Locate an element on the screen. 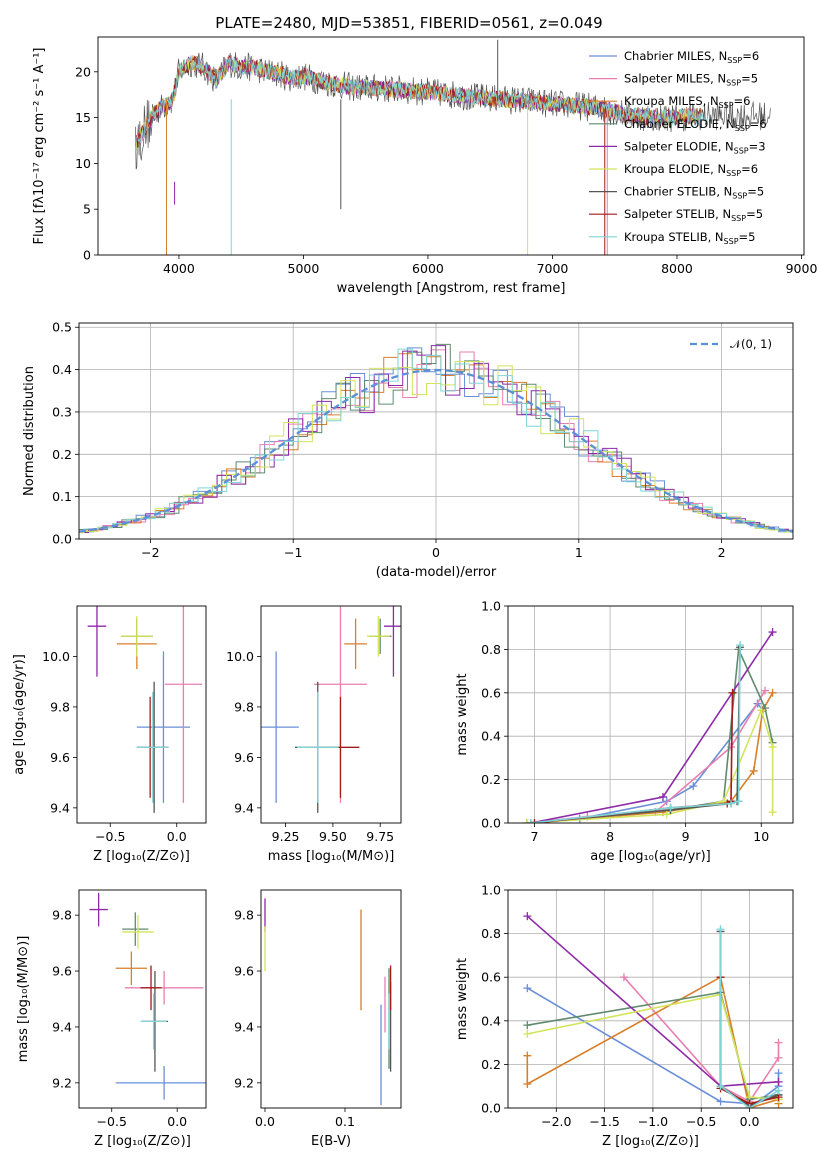 The height and width of the screenshot is (1170, 819). y-tick-label: 15 is located at coordinates (83, 117).